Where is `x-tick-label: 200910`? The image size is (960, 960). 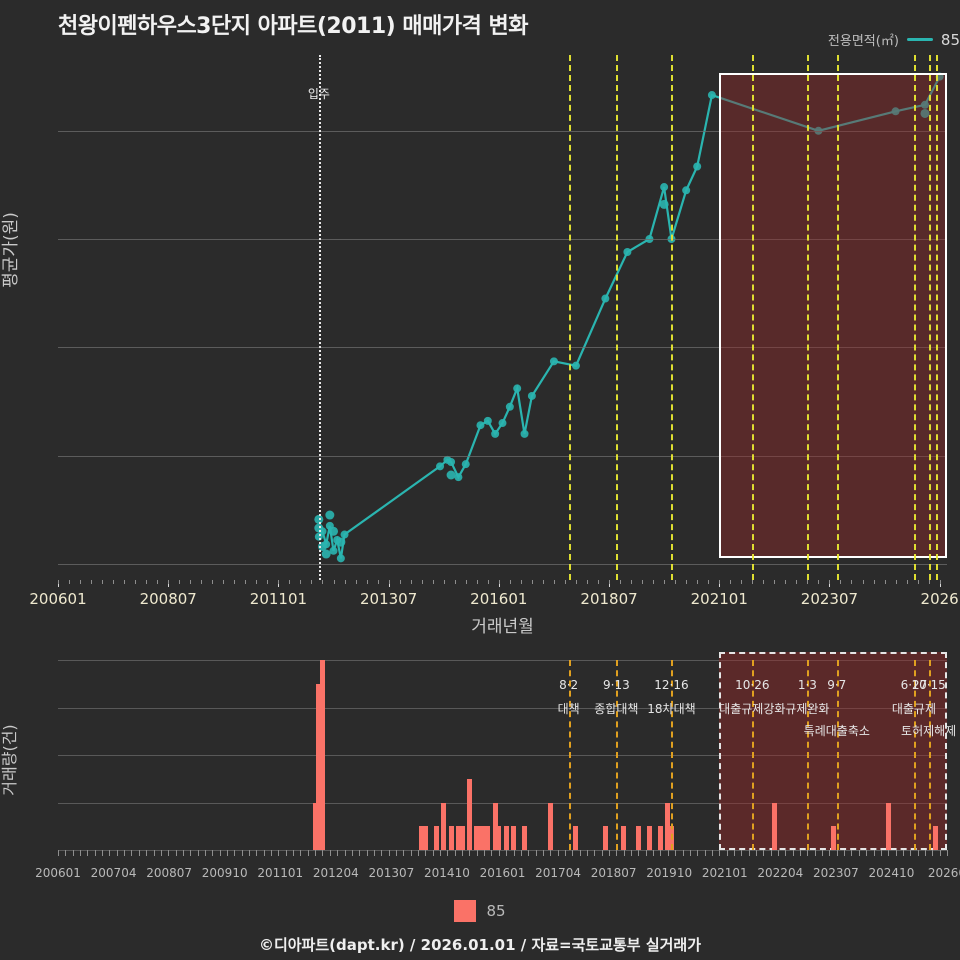 x-tick-label: 200910 is located at coordinates (224, 873).